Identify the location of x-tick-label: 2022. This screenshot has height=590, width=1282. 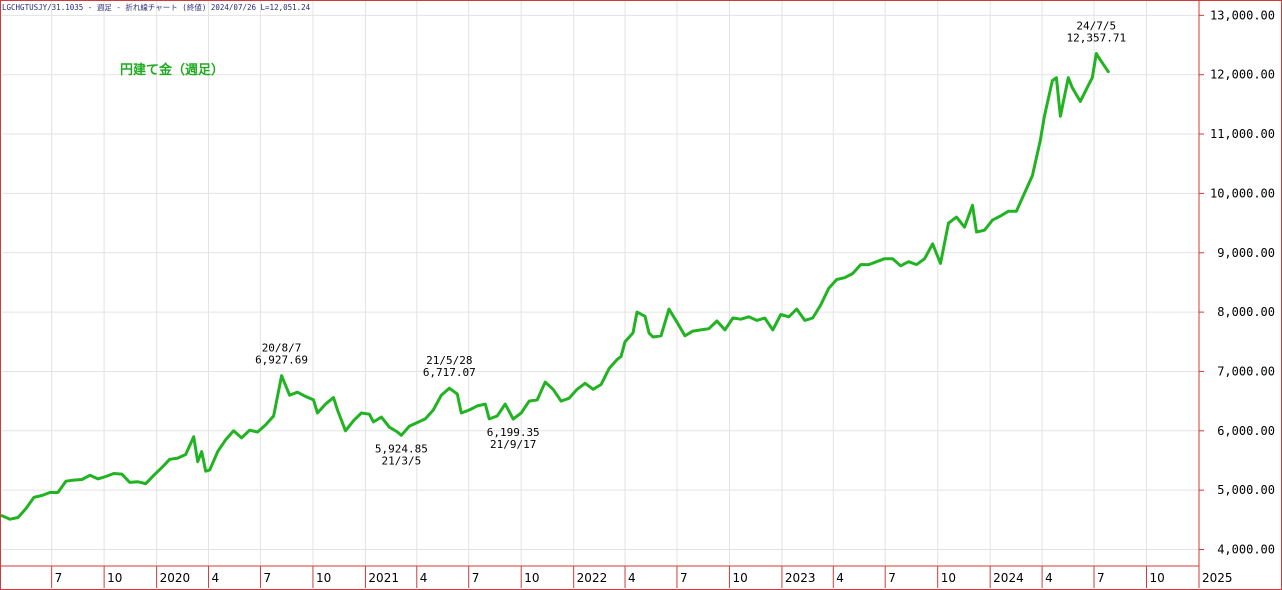
(592, 578).